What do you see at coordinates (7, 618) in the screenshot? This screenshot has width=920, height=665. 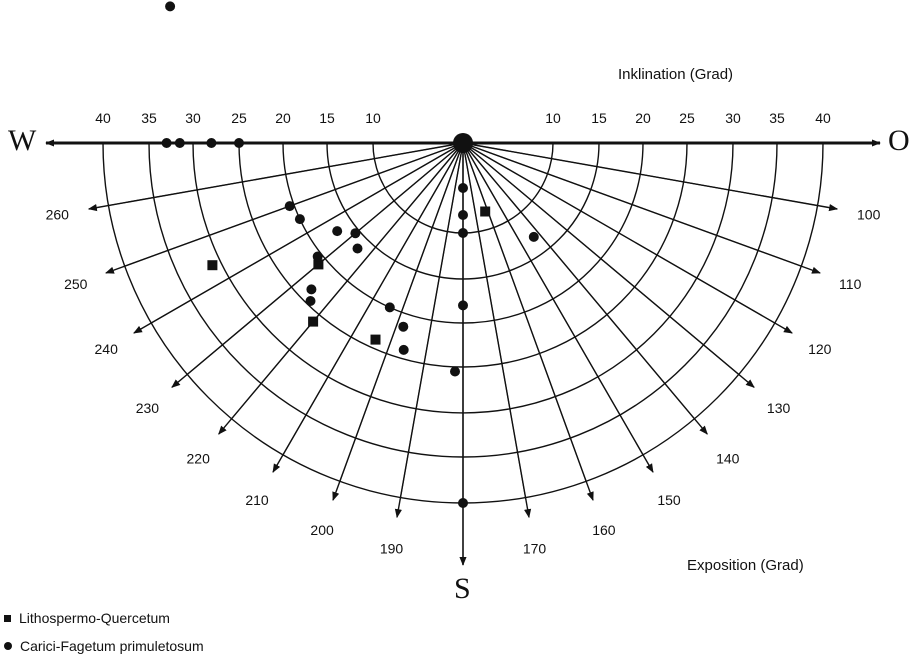 I see `square-marker-icon` at bounding box center [7, 618].